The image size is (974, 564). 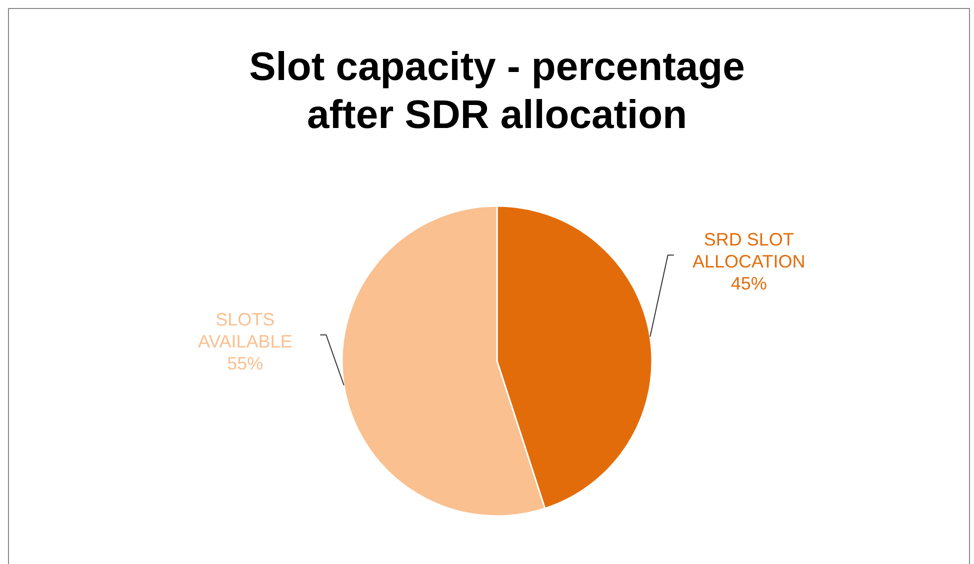 I want to click on data-label: 55%, so click(x=245, y=363).